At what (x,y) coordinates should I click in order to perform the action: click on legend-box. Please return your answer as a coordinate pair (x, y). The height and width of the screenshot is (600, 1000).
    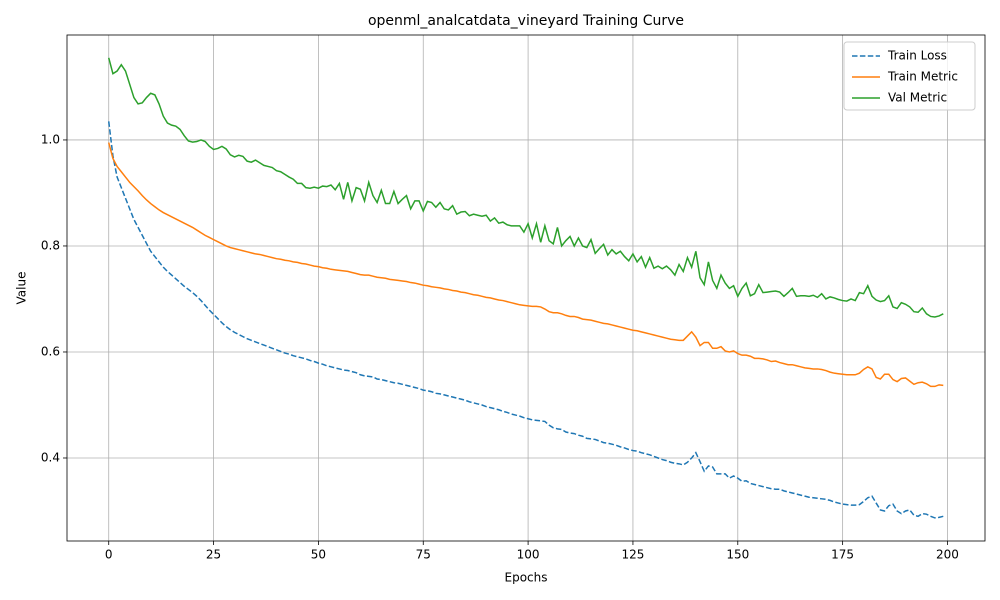
    Looking at the image, I should click on (909, 76).